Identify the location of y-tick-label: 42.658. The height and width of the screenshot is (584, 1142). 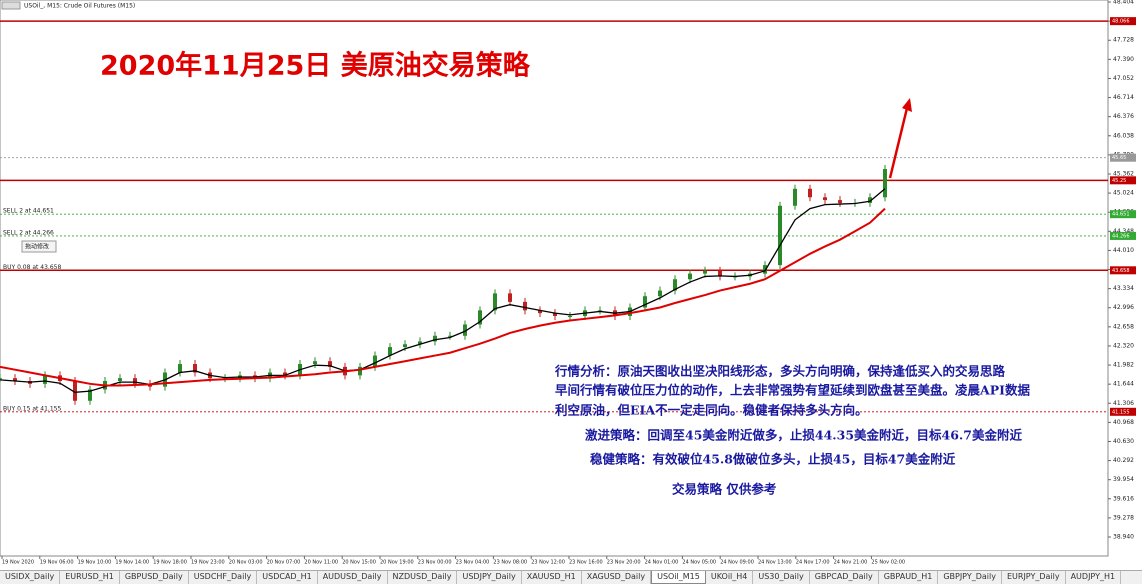
(1123, 326).